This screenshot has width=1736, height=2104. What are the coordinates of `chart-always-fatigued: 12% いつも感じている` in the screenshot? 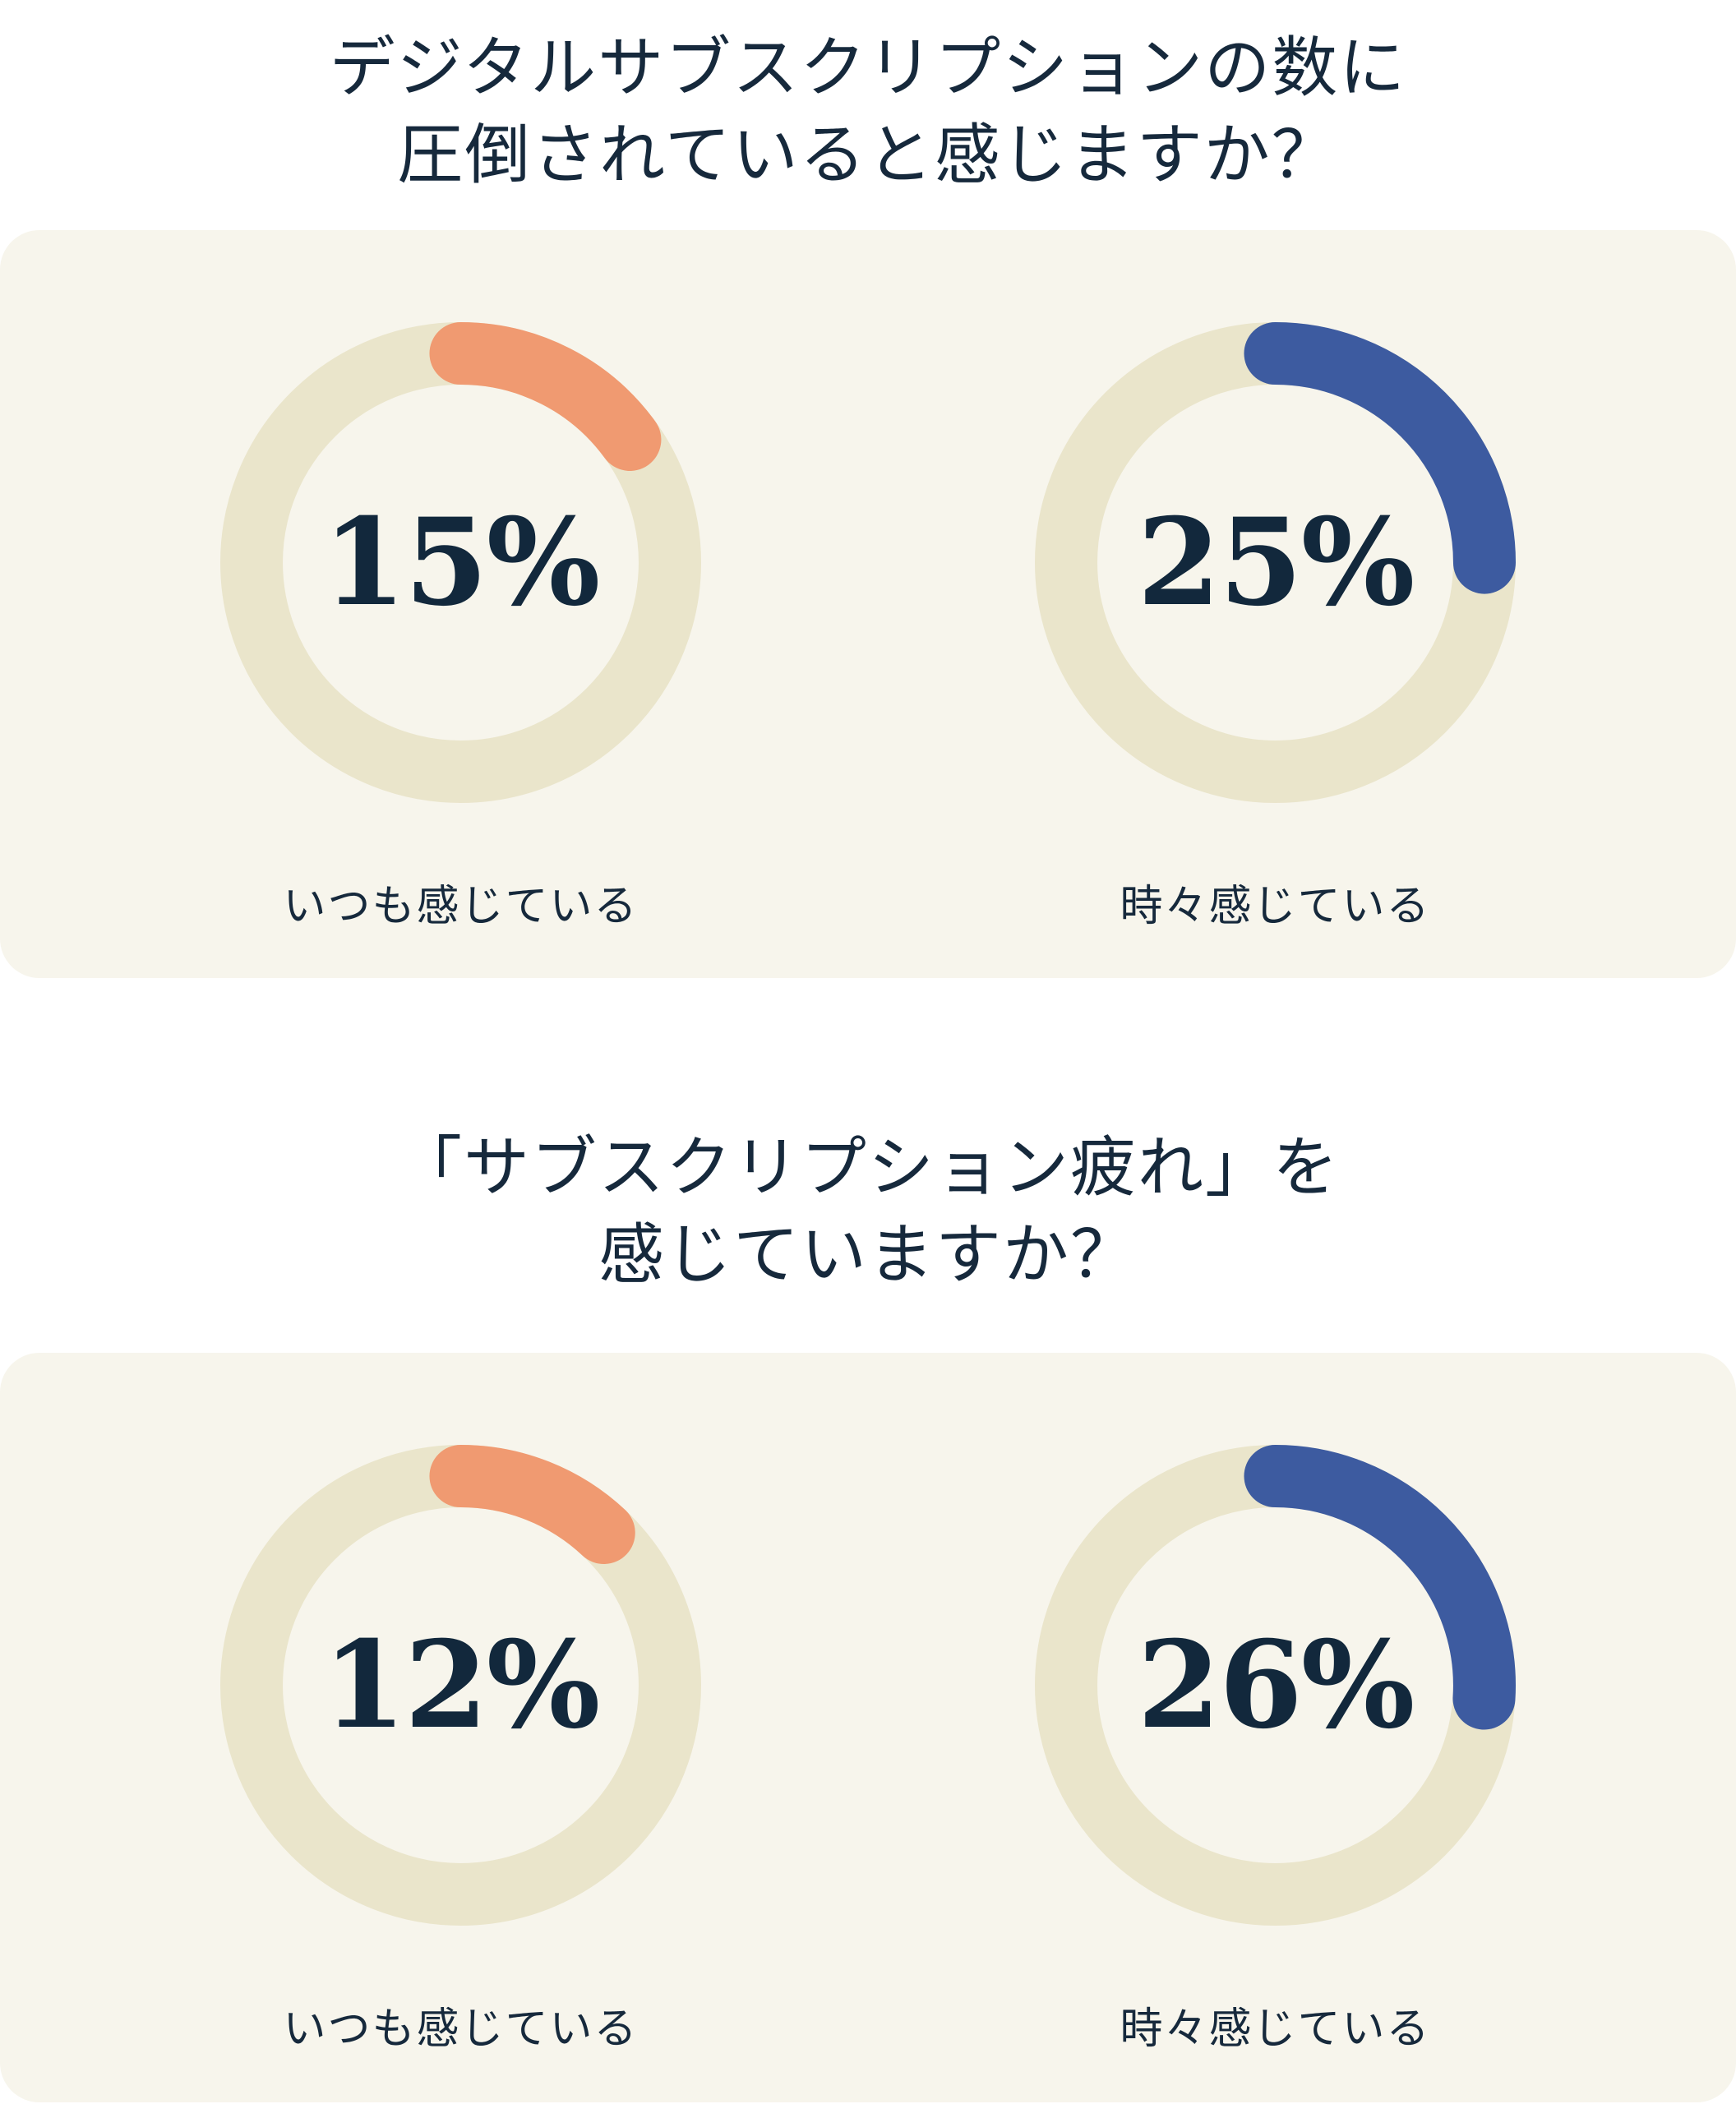 It's located at (460, 1773).